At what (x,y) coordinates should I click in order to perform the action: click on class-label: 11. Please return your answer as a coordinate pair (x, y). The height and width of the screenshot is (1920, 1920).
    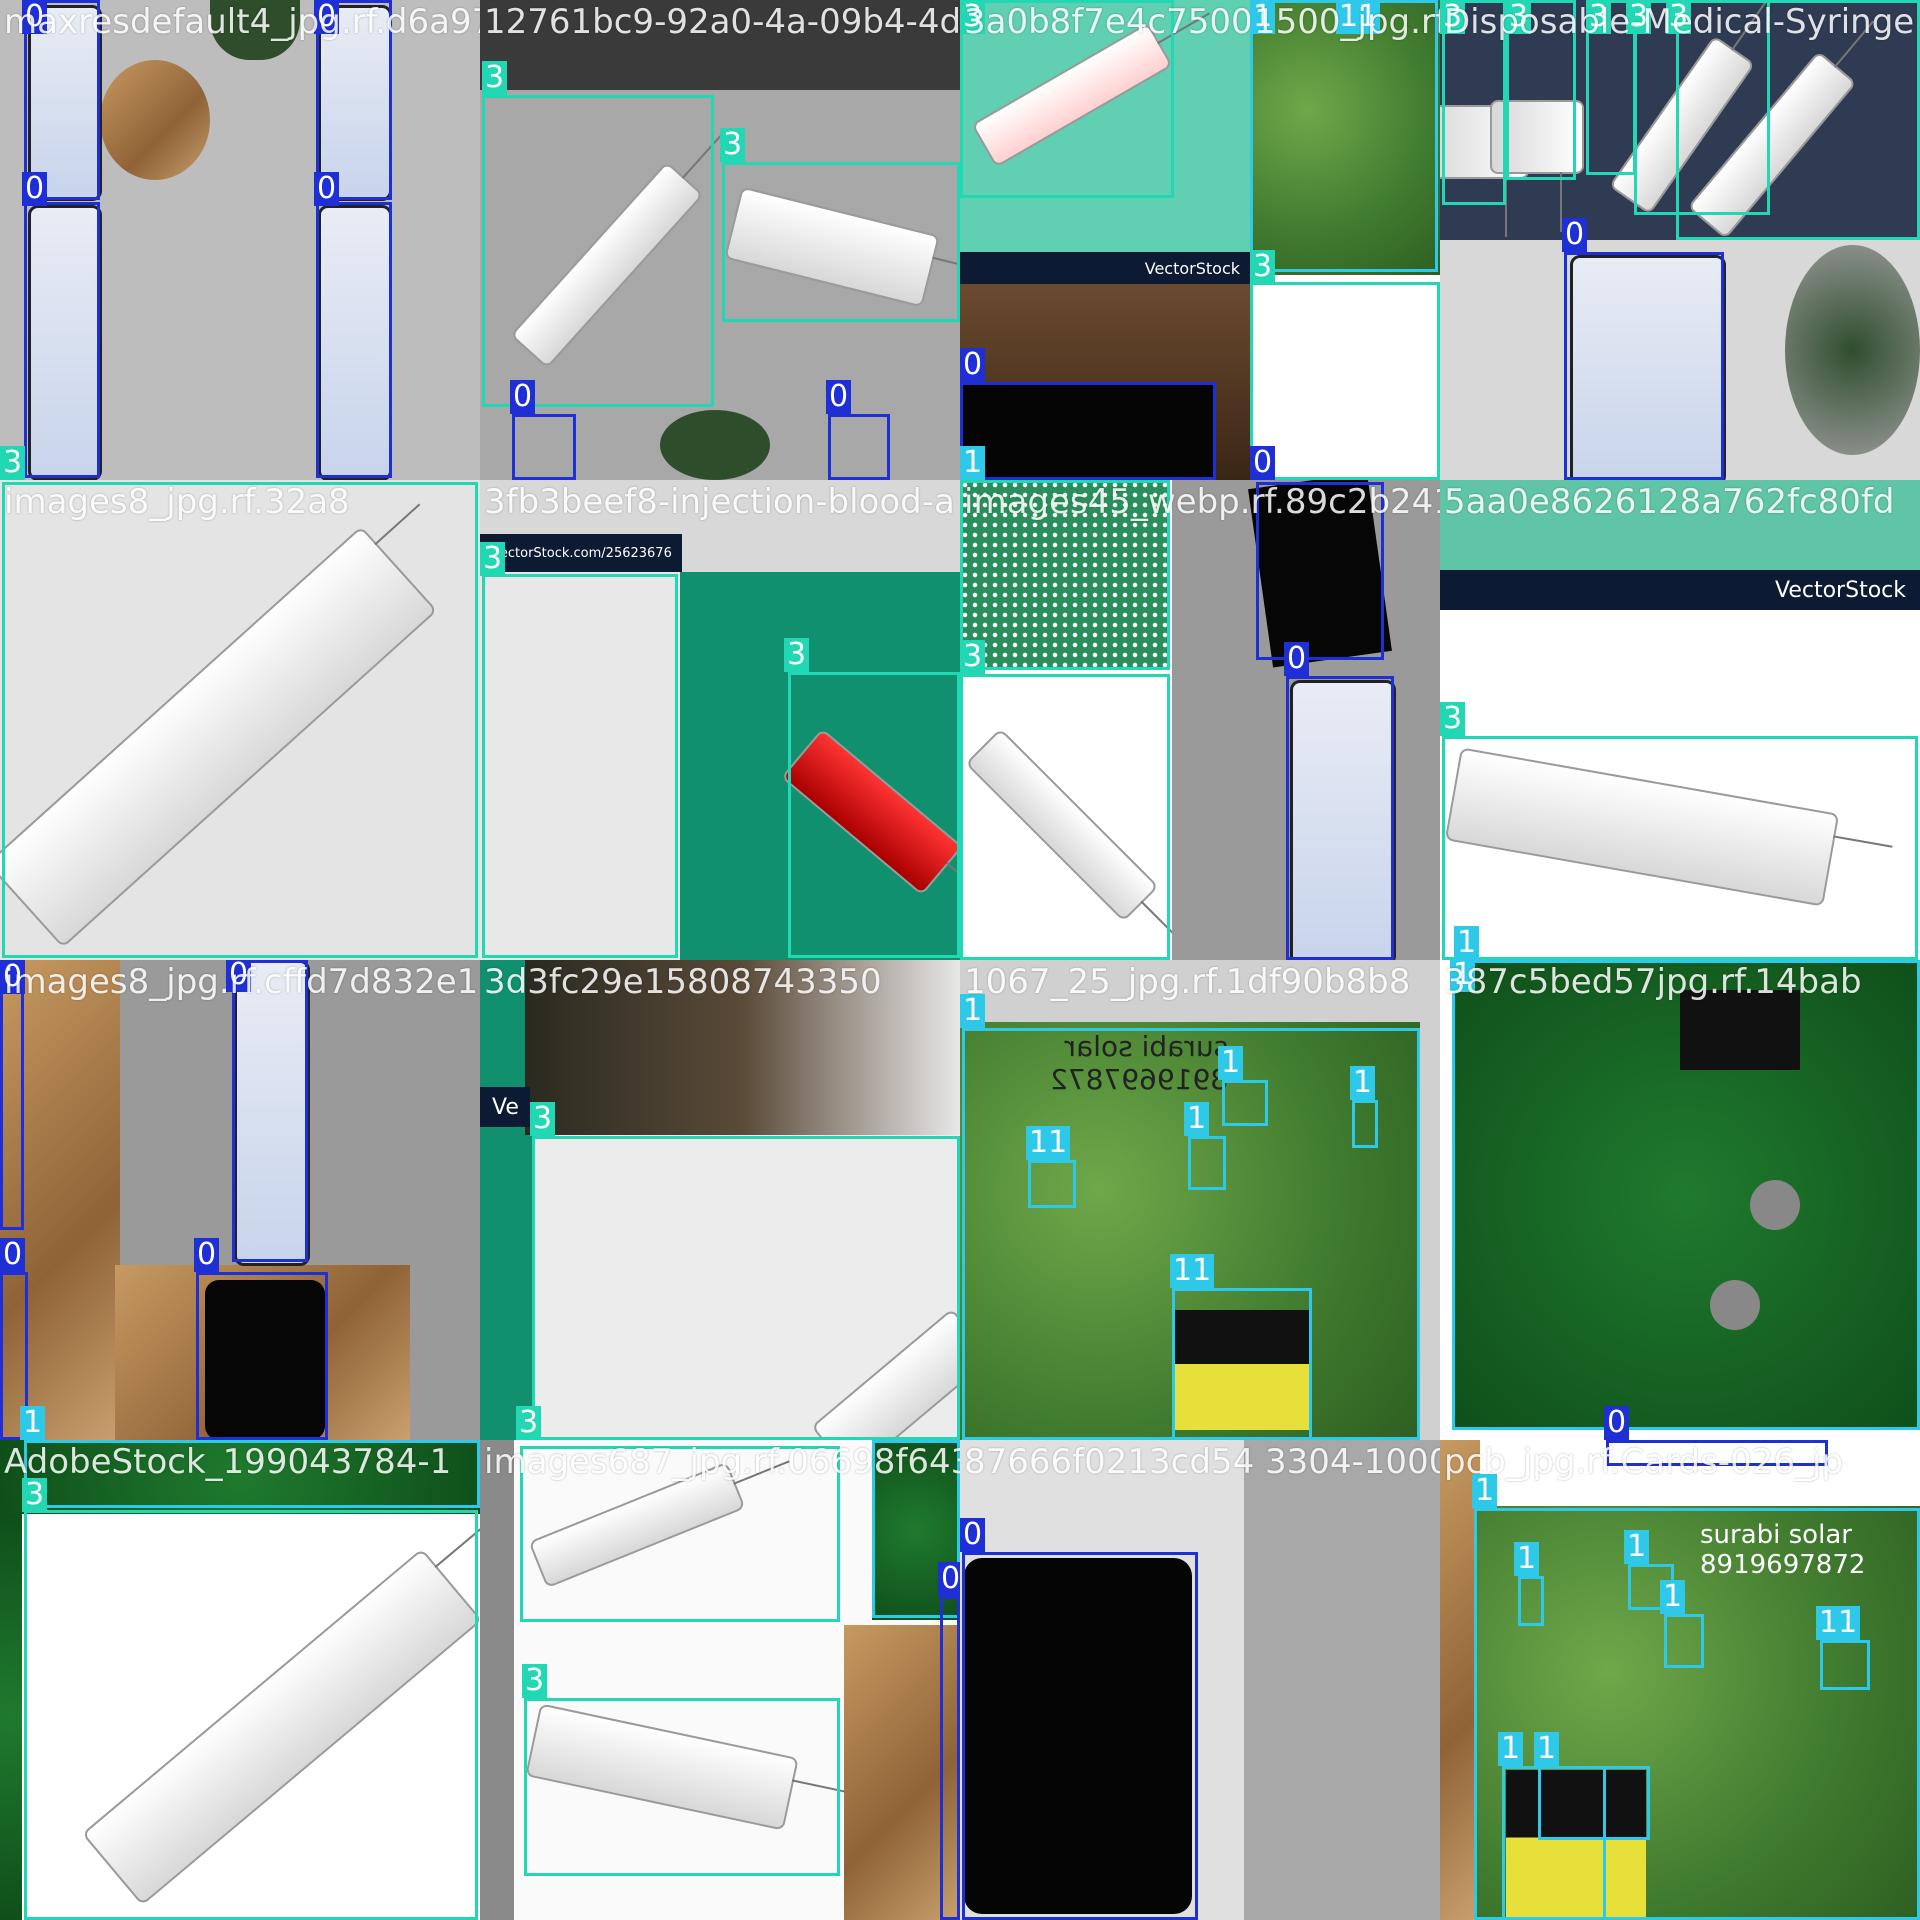
    Looking at the image, I should click on (1048, 1143).